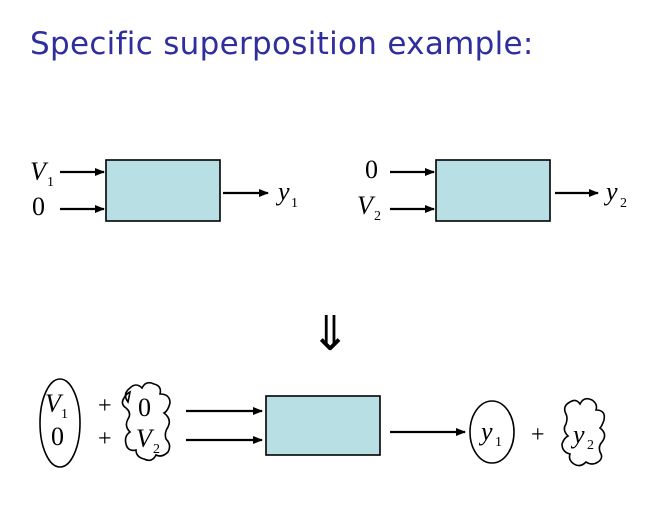 This screenshot has height=522, width=651. Describe the element at coordinates (371, 169) in the screenshot. I see `system2-input-top: 0` at that location.